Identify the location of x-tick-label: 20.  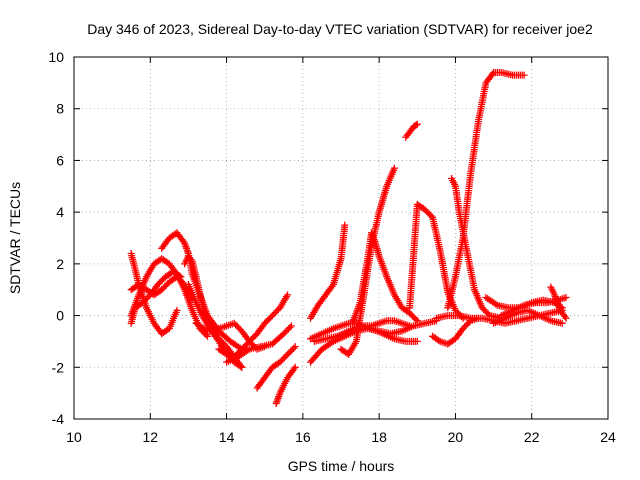
(456, 437).